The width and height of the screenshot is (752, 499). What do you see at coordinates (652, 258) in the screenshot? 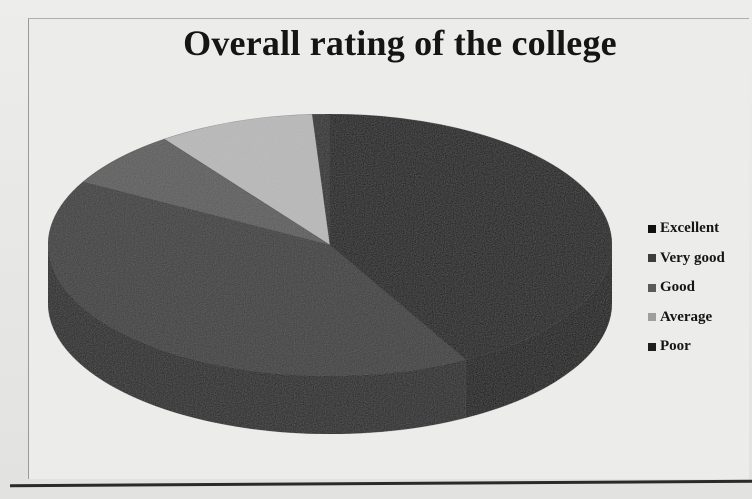
I see `legend-swatch-very-good` at bounding box center [652, 258].